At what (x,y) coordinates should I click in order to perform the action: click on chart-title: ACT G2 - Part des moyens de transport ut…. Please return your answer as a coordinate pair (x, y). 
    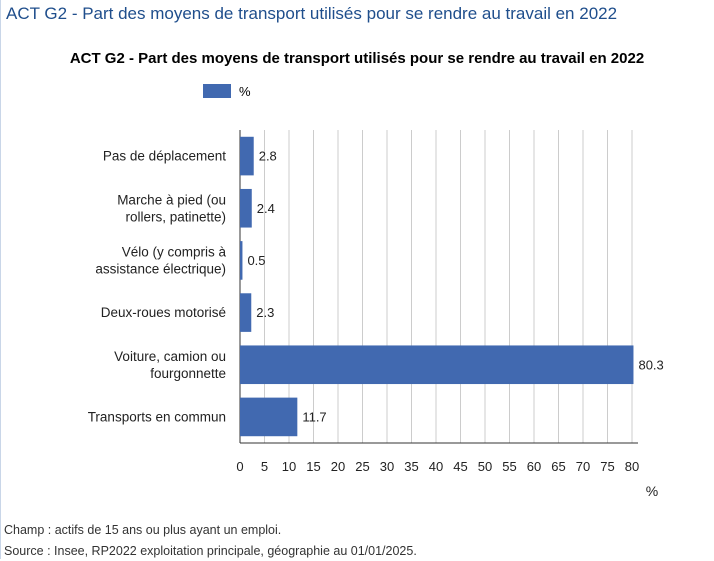
    Looking at the image, I should click on (357, 58).